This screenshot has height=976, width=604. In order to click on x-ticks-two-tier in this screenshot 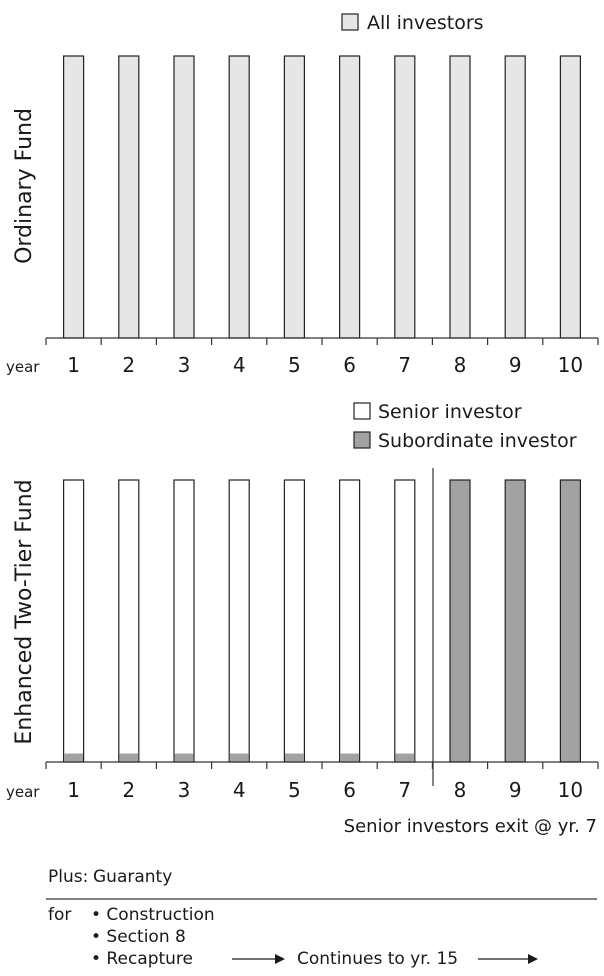, I will do `click(322, 765)`.